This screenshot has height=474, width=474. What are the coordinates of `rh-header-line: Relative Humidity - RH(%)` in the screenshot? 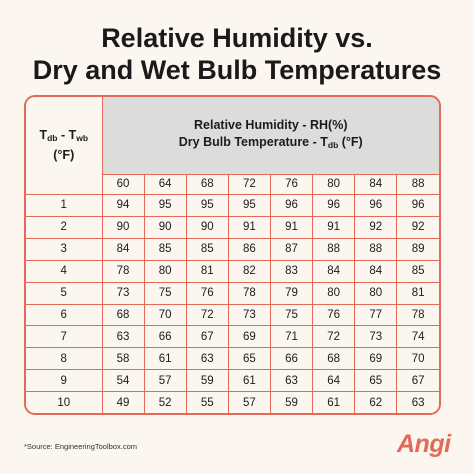 It's located at (271, 124).